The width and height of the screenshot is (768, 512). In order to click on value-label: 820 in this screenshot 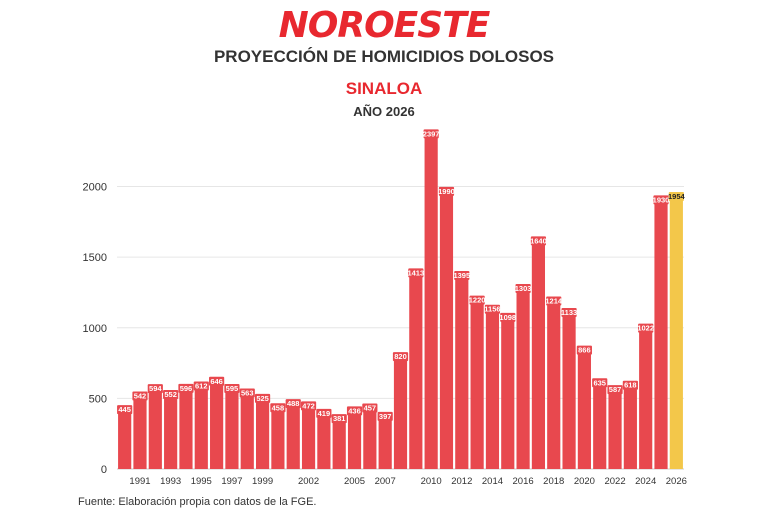, I will do `click(400, 356)`.